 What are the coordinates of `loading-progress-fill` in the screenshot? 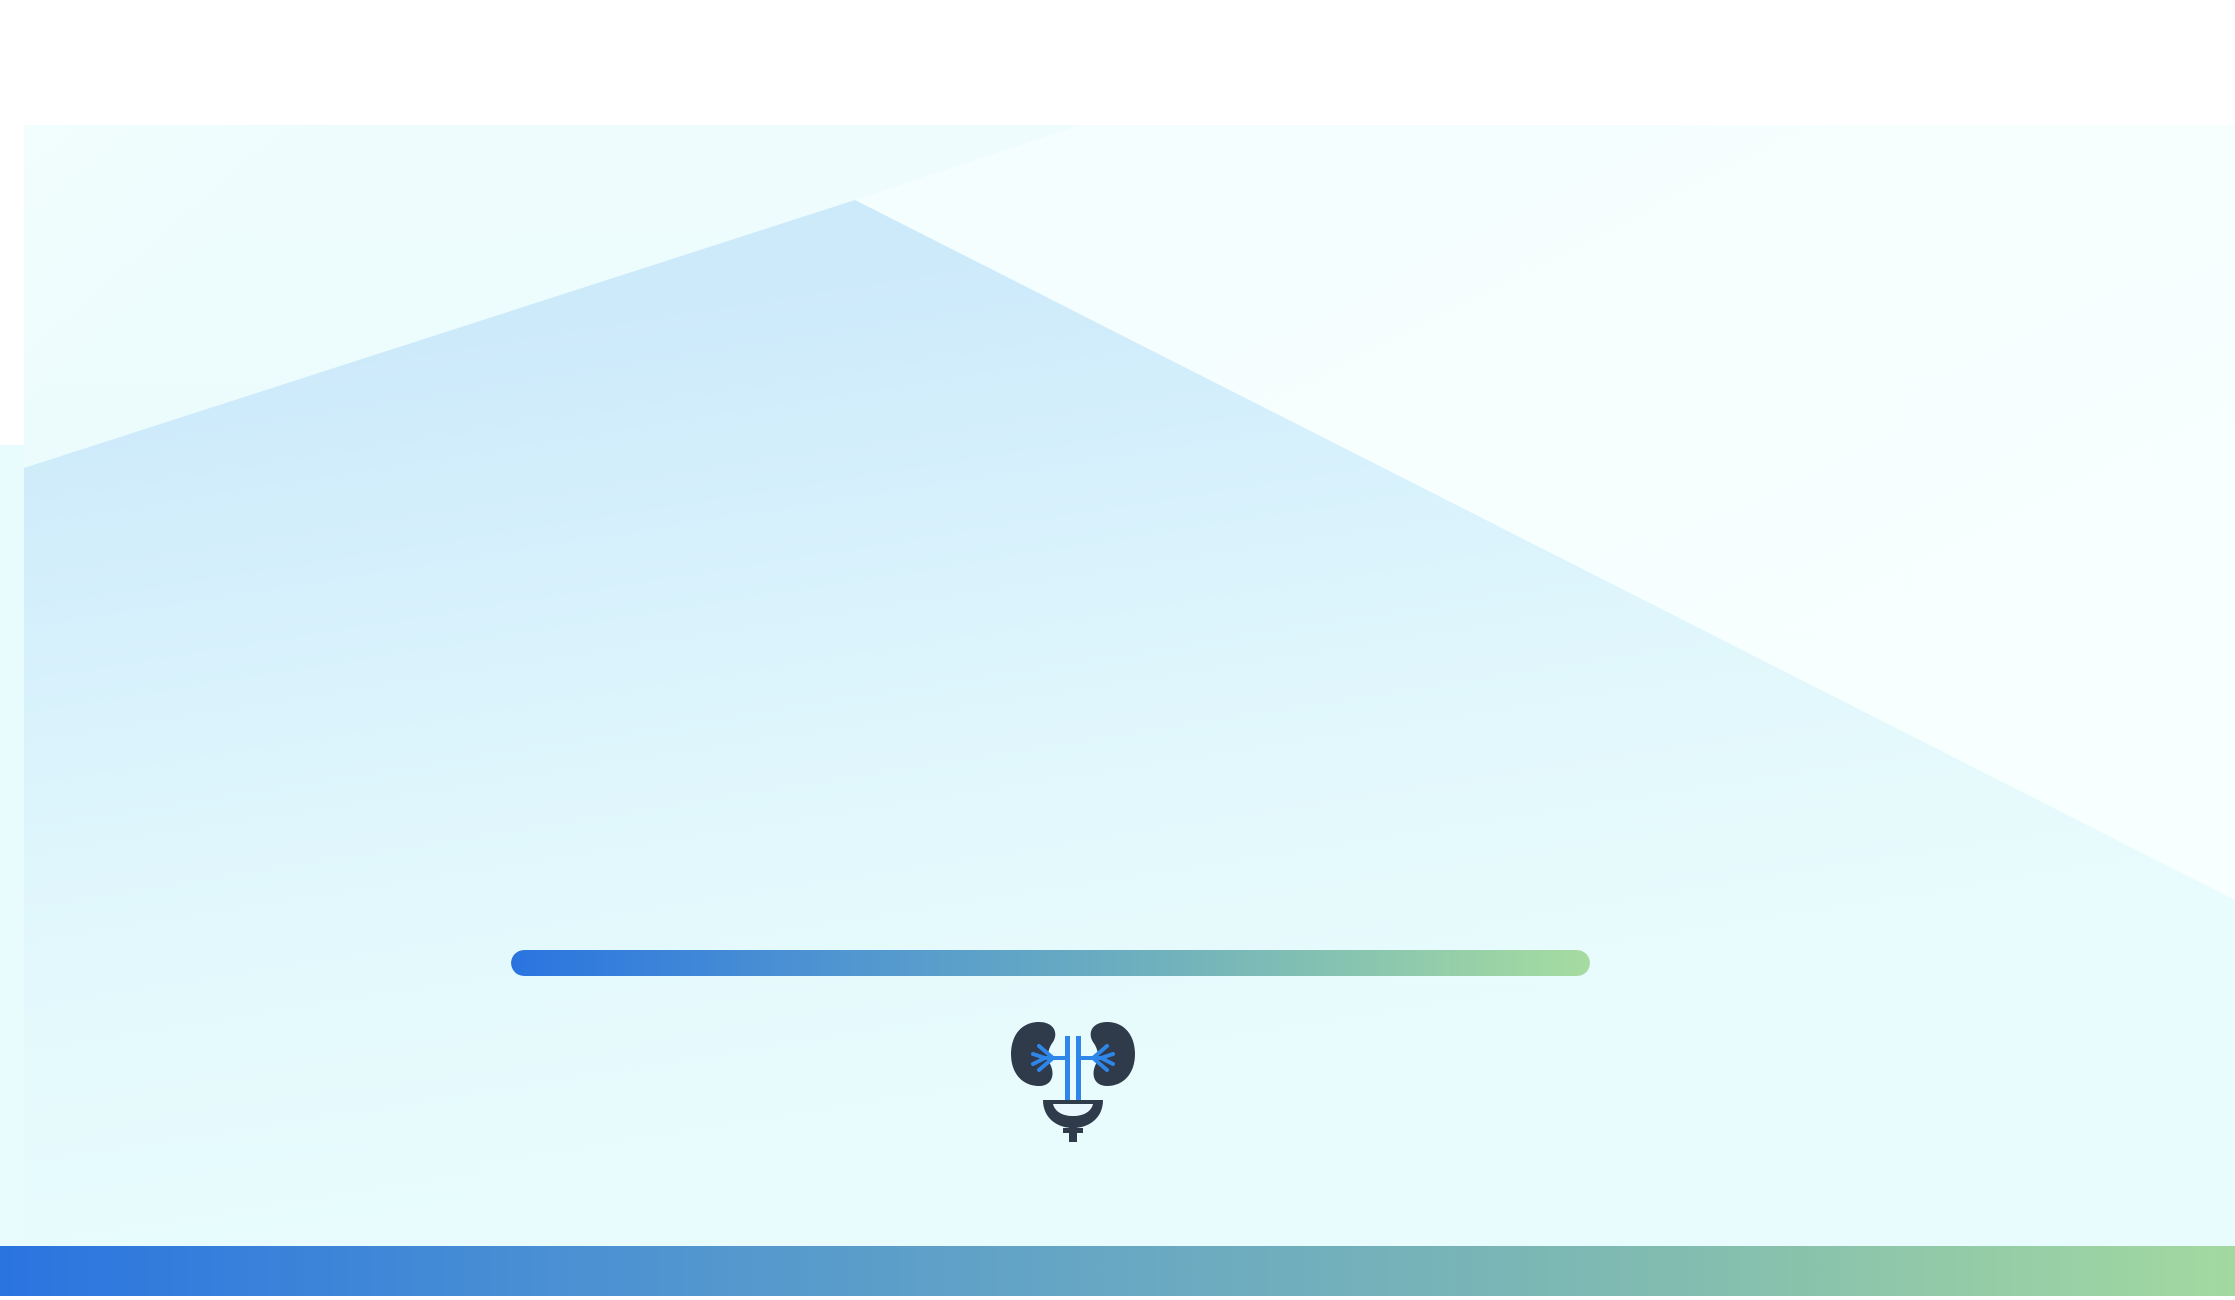 It's located at (1050, 963).